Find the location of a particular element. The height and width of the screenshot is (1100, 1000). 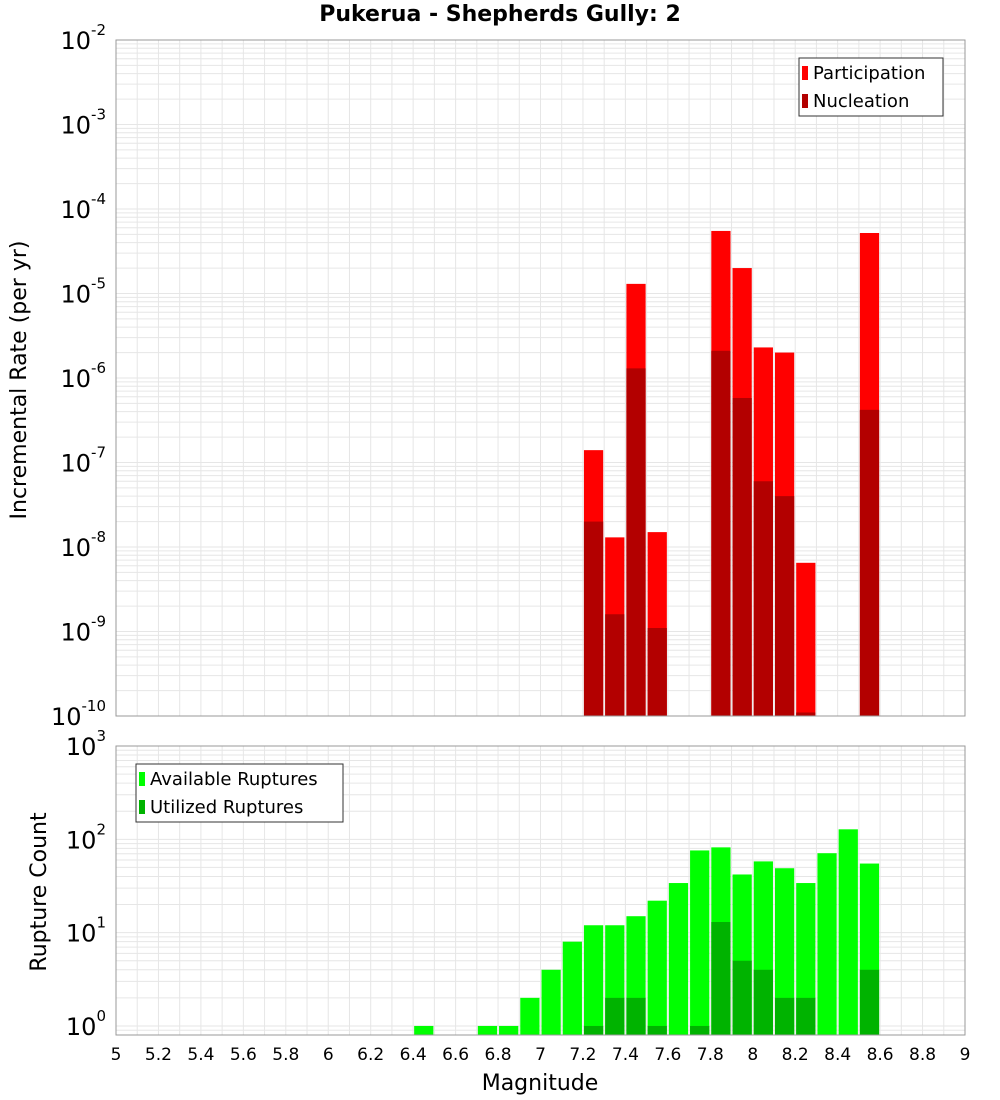

x-tick-label: 7.8 is located at coordinates (710, 1055).